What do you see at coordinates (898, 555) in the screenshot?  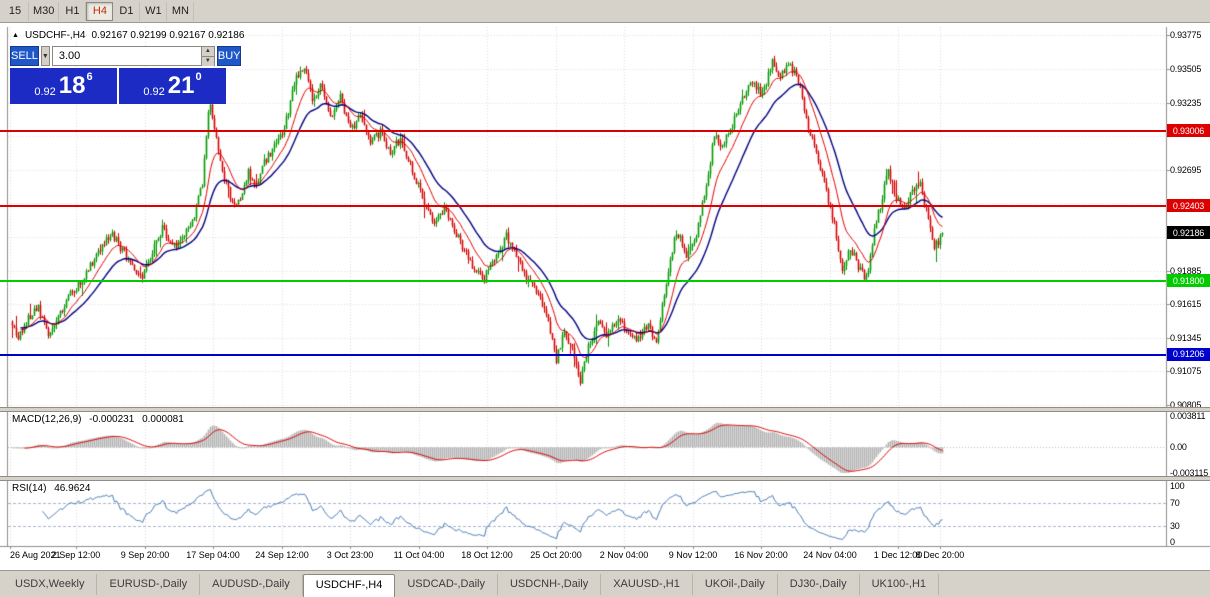 I see `time-axis-label: 1 Dec 12:00` at bounding box center [898, 555].